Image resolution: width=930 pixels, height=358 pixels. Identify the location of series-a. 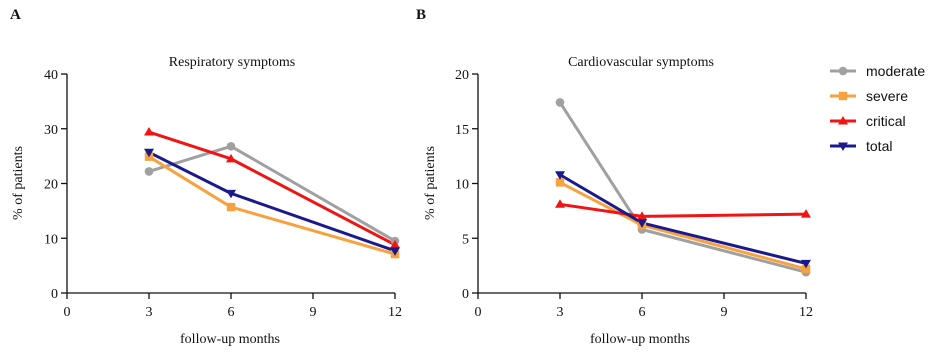
(272, 193).